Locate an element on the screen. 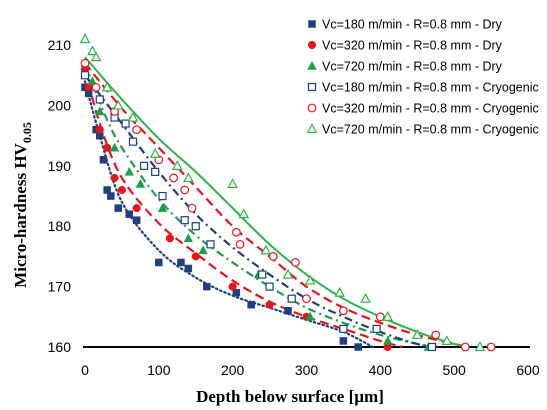 The width and height of the screenshot is (547, 410). y-tick-label: 160 is located at coordinates (60, 347).